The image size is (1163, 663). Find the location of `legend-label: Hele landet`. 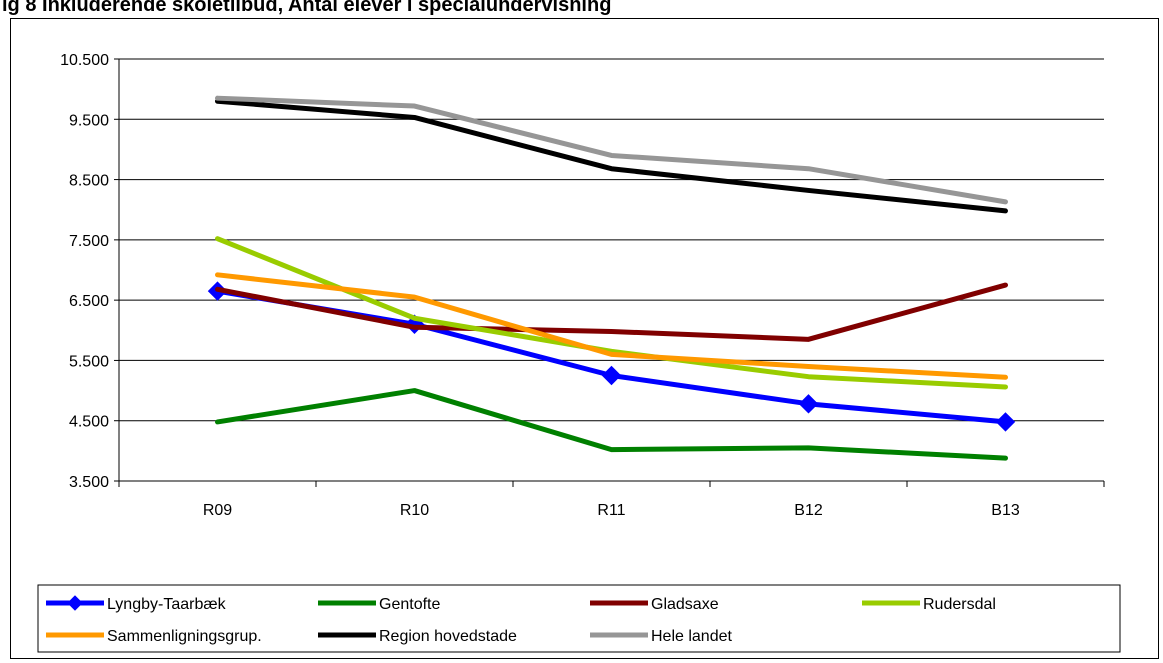

legend-label: Hele landet is located at coordinates (692, 636).